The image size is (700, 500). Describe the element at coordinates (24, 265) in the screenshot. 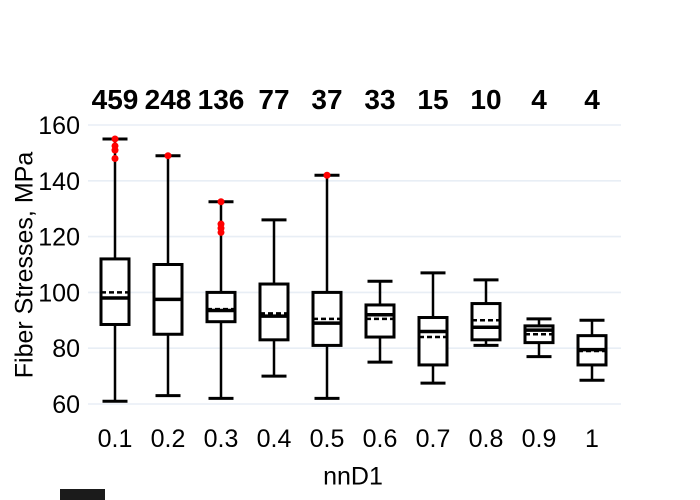

I see `y-axis-title: Fiber Stresses, MPa` at that location.